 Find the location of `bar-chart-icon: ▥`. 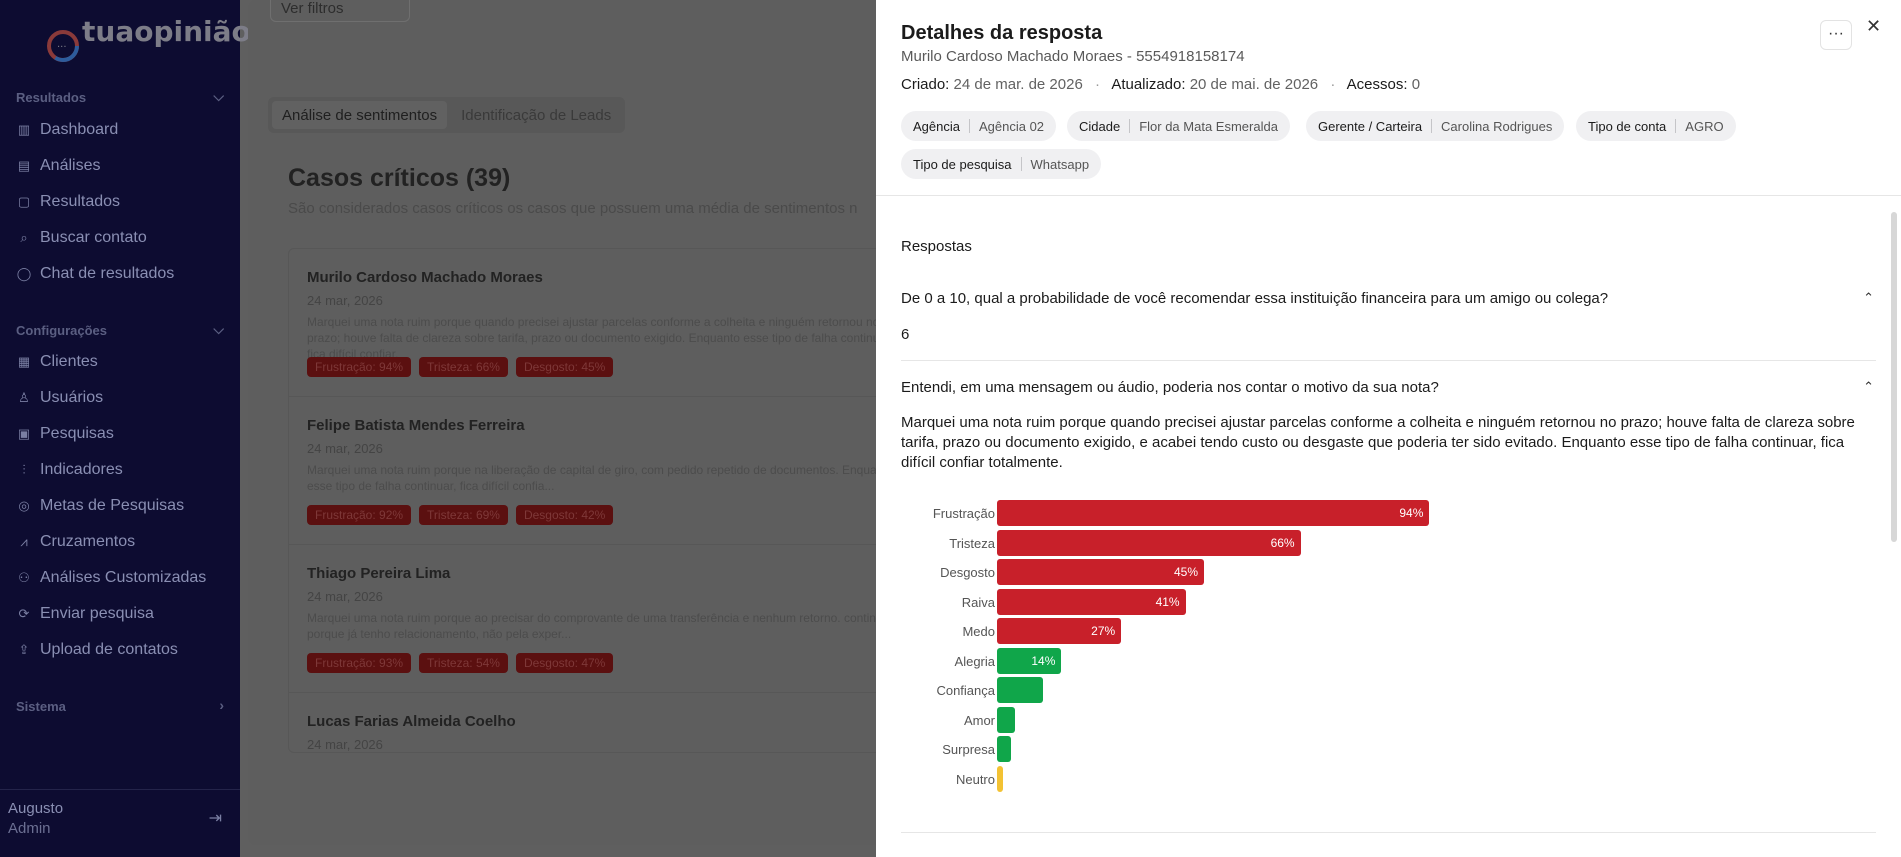

bar-chart-icon: ▥ is located at coordinates (24, 129).